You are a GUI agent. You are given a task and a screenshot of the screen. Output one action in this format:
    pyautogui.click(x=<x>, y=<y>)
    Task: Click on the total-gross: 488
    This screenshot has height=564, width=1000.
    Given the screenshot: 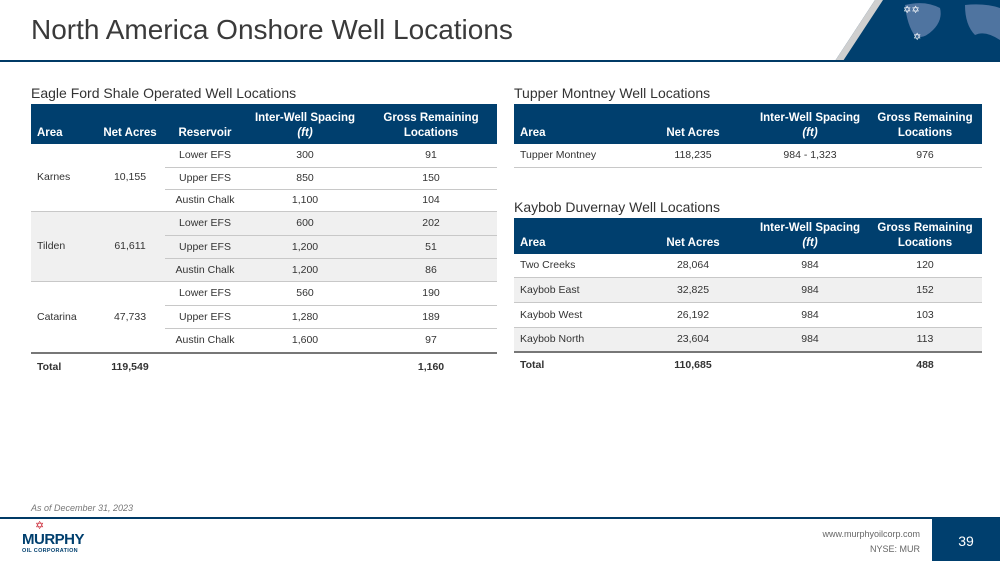 What is the action you would take?
    pyautogui.click(x=925, y=364)
    